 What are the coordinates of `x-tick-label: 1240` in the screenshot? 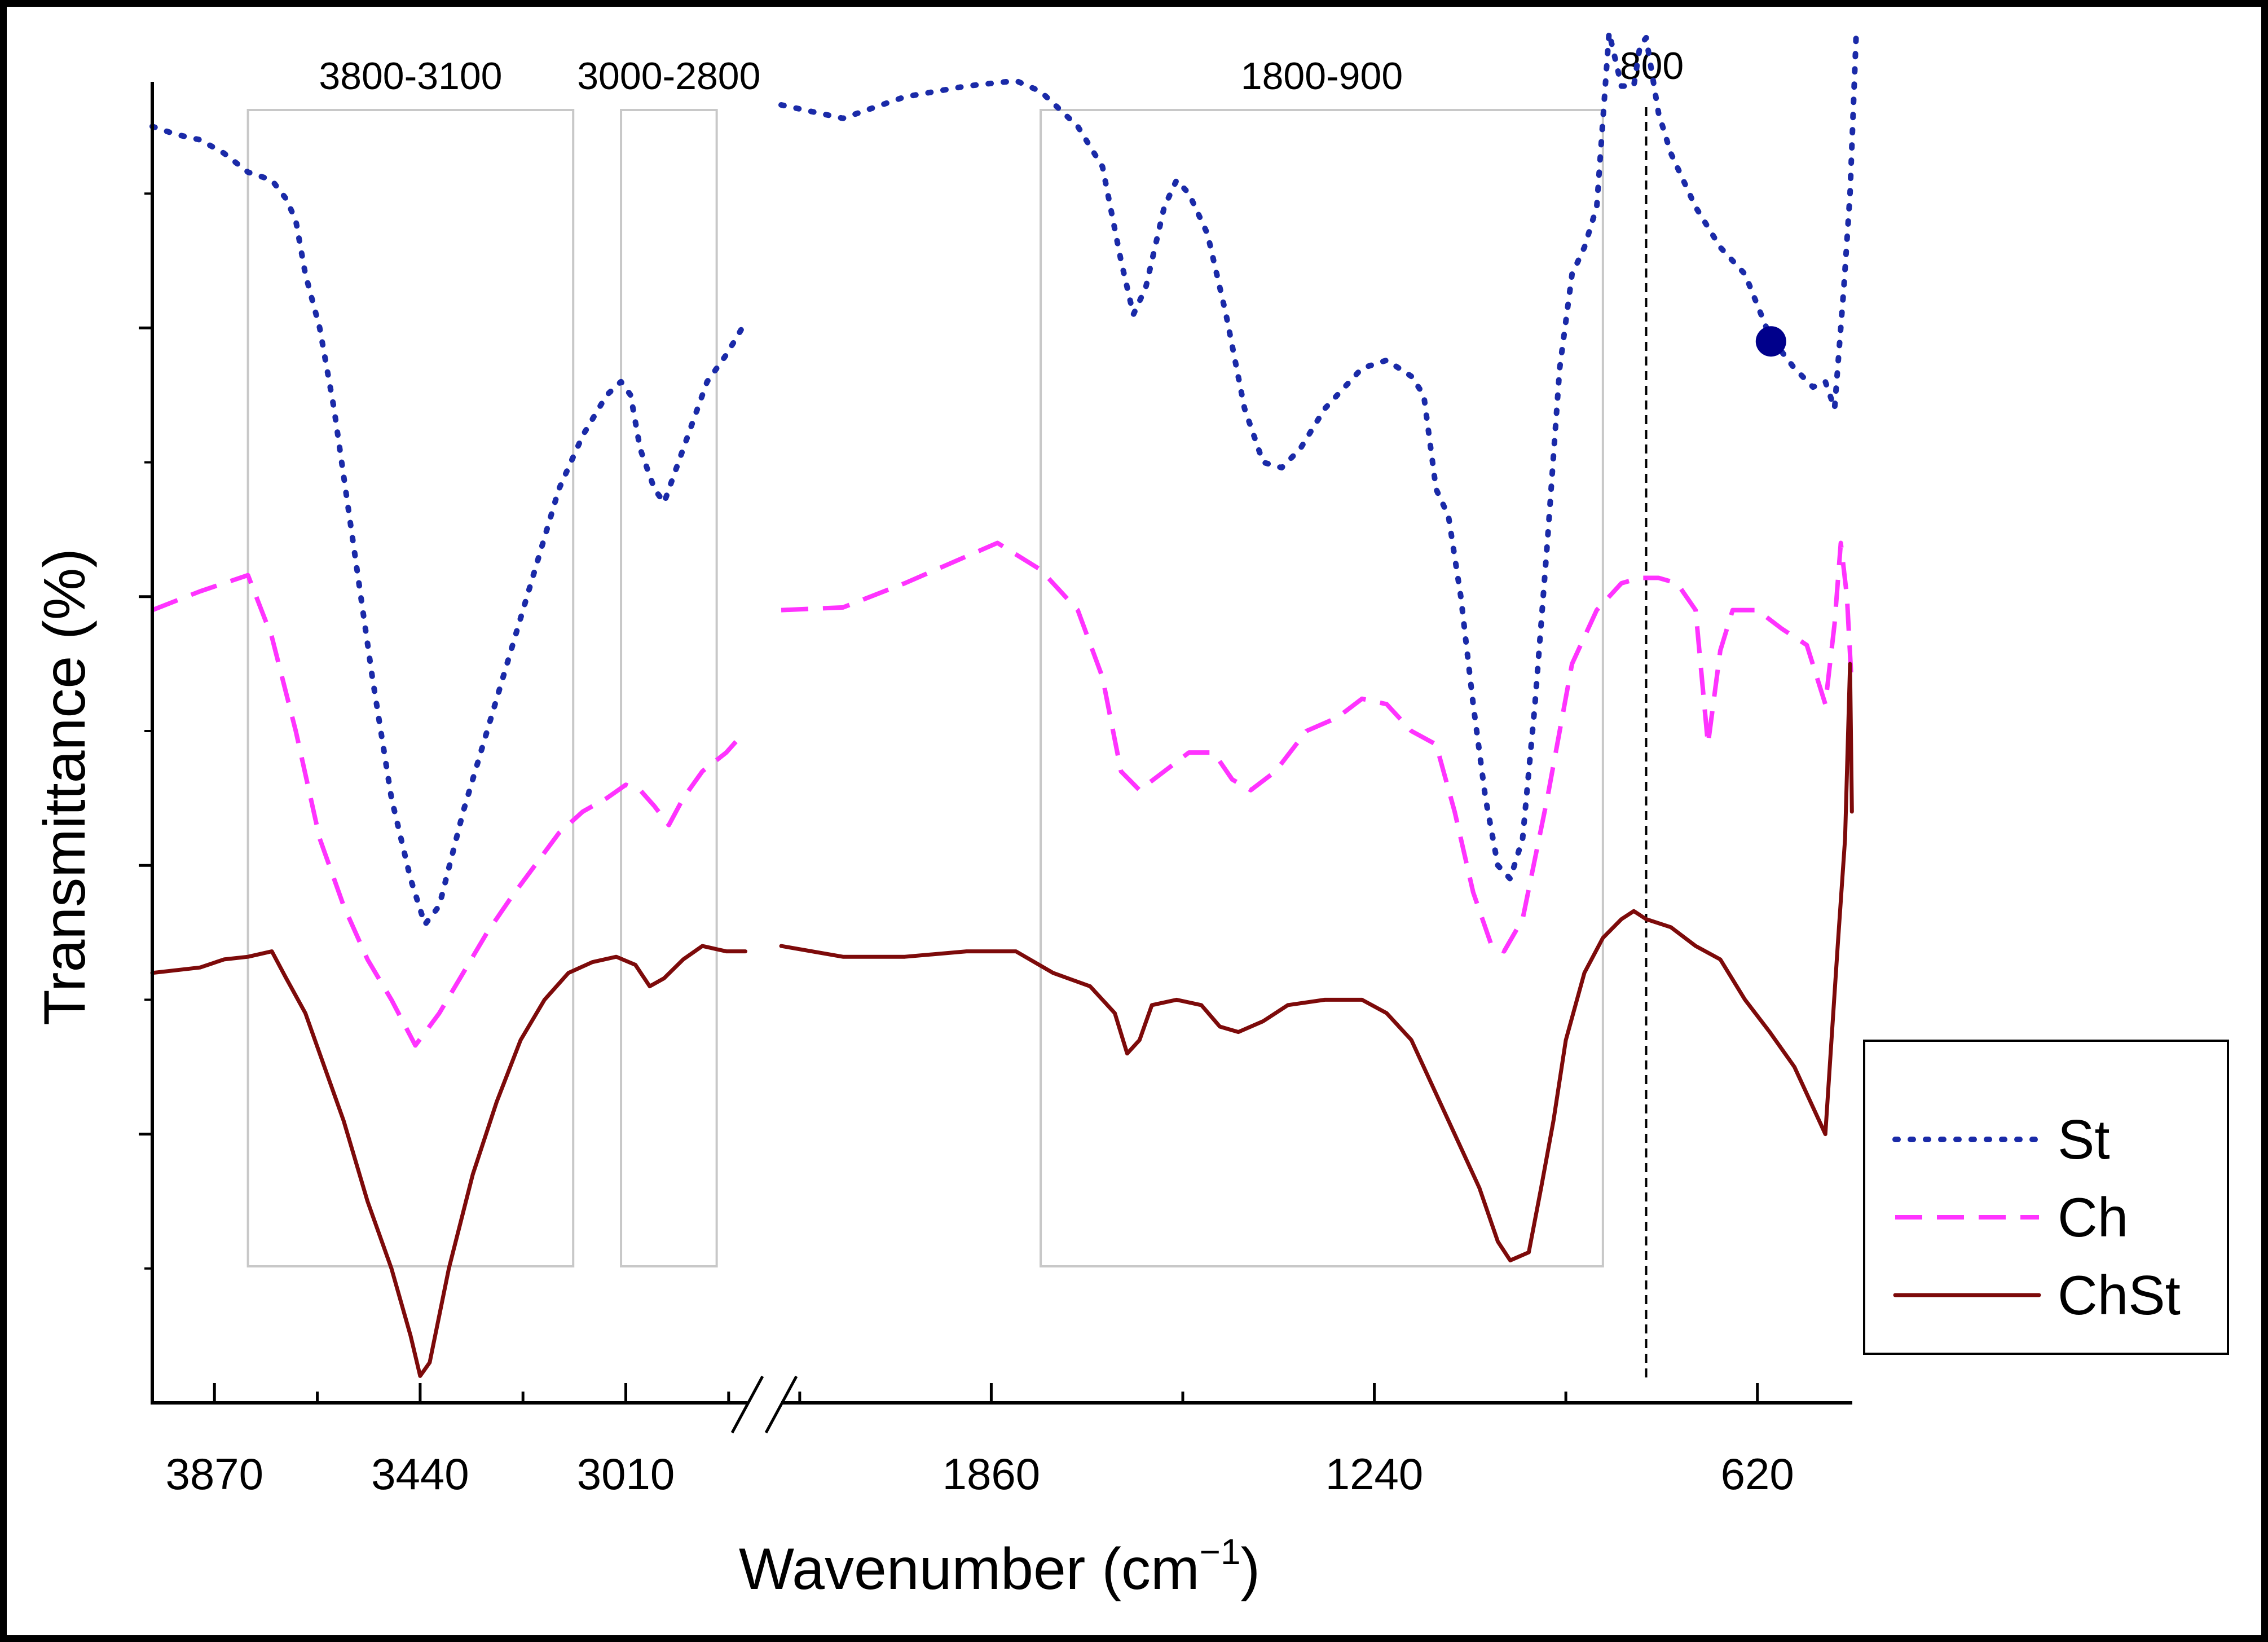 It's located at (1374, 1474).